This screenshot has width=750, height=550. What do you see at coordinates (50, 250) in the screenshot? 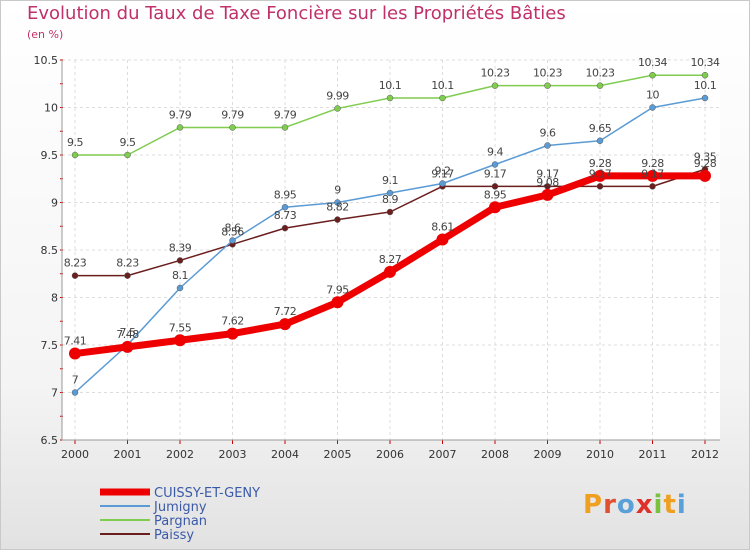
I see `y-tick-label: 8.5` at bounding box center [50, 250].